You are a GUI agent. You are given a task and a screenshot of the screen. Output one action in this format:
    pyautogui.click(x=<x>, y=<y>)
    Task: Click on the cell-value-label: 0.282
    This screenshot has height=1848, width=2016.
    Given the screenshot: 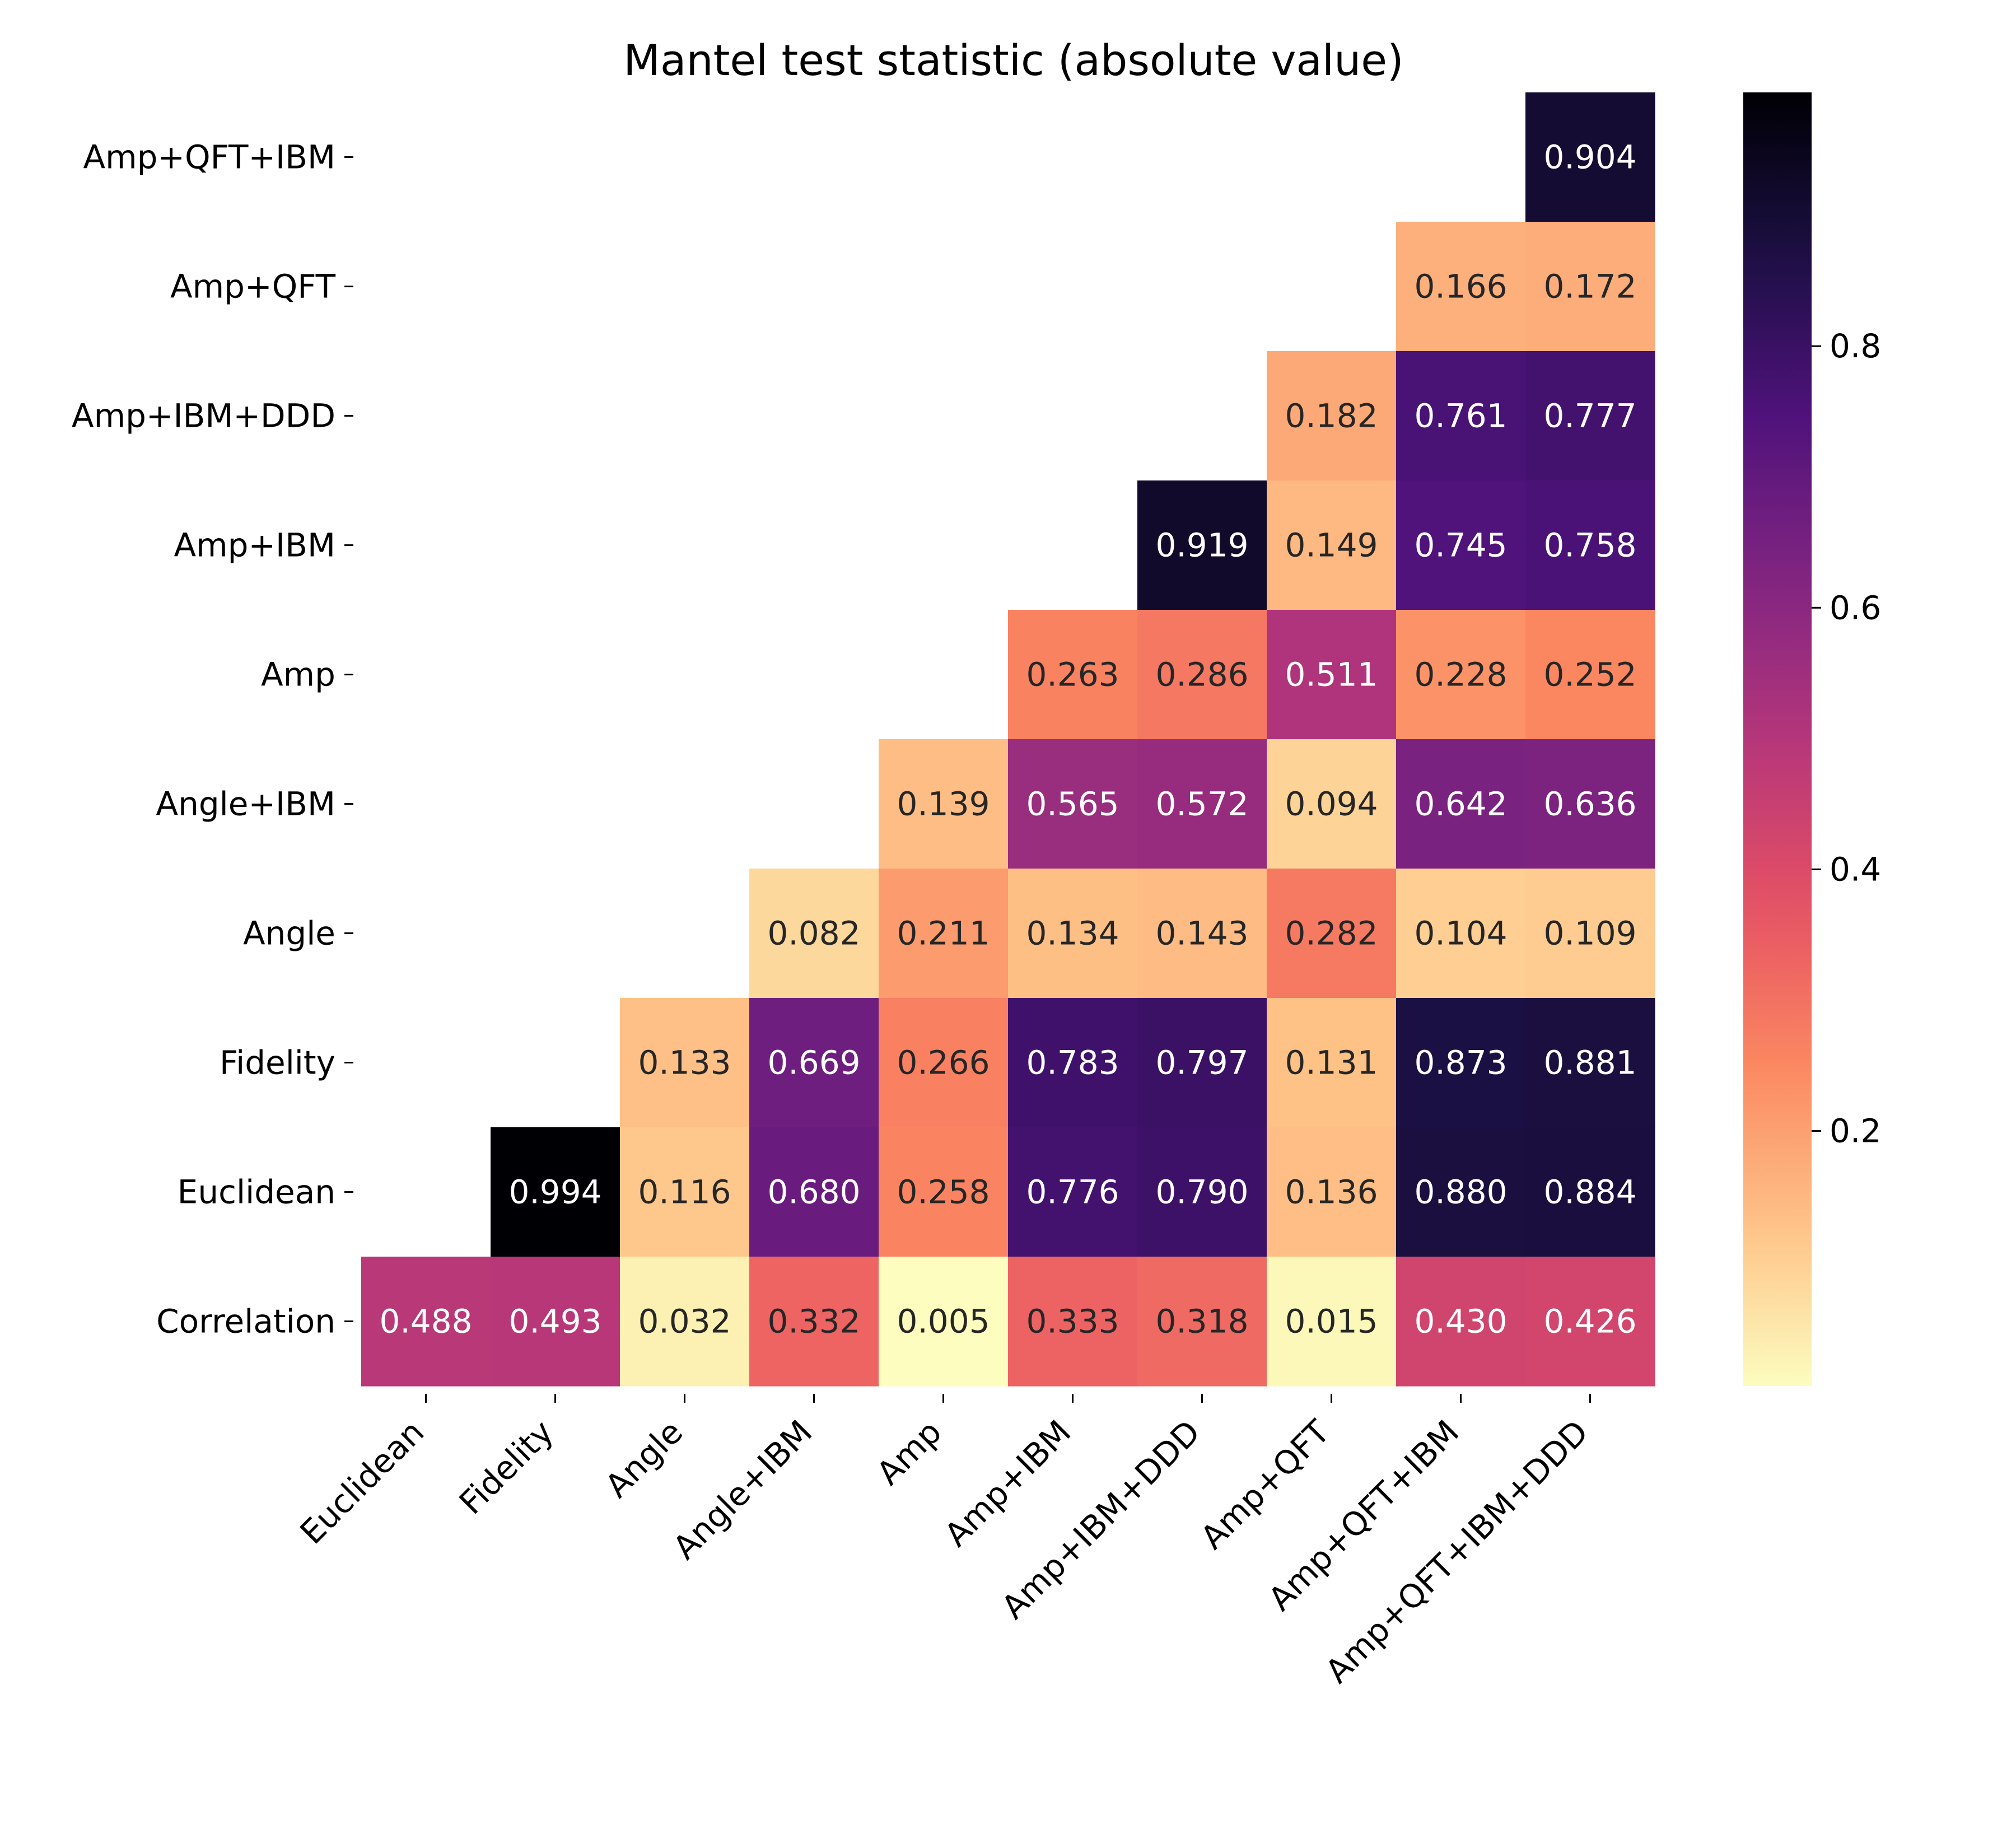 What is the action you would take?
    pyautogui.click(x=1332, y=934)
    